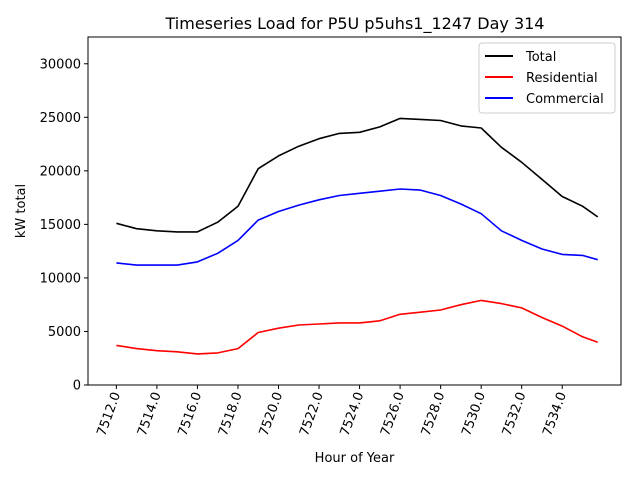  What do you see at coordinates (77, 386) in the screenshot?
I see `y-tick-label: 0` at bounding box center [77, 386].